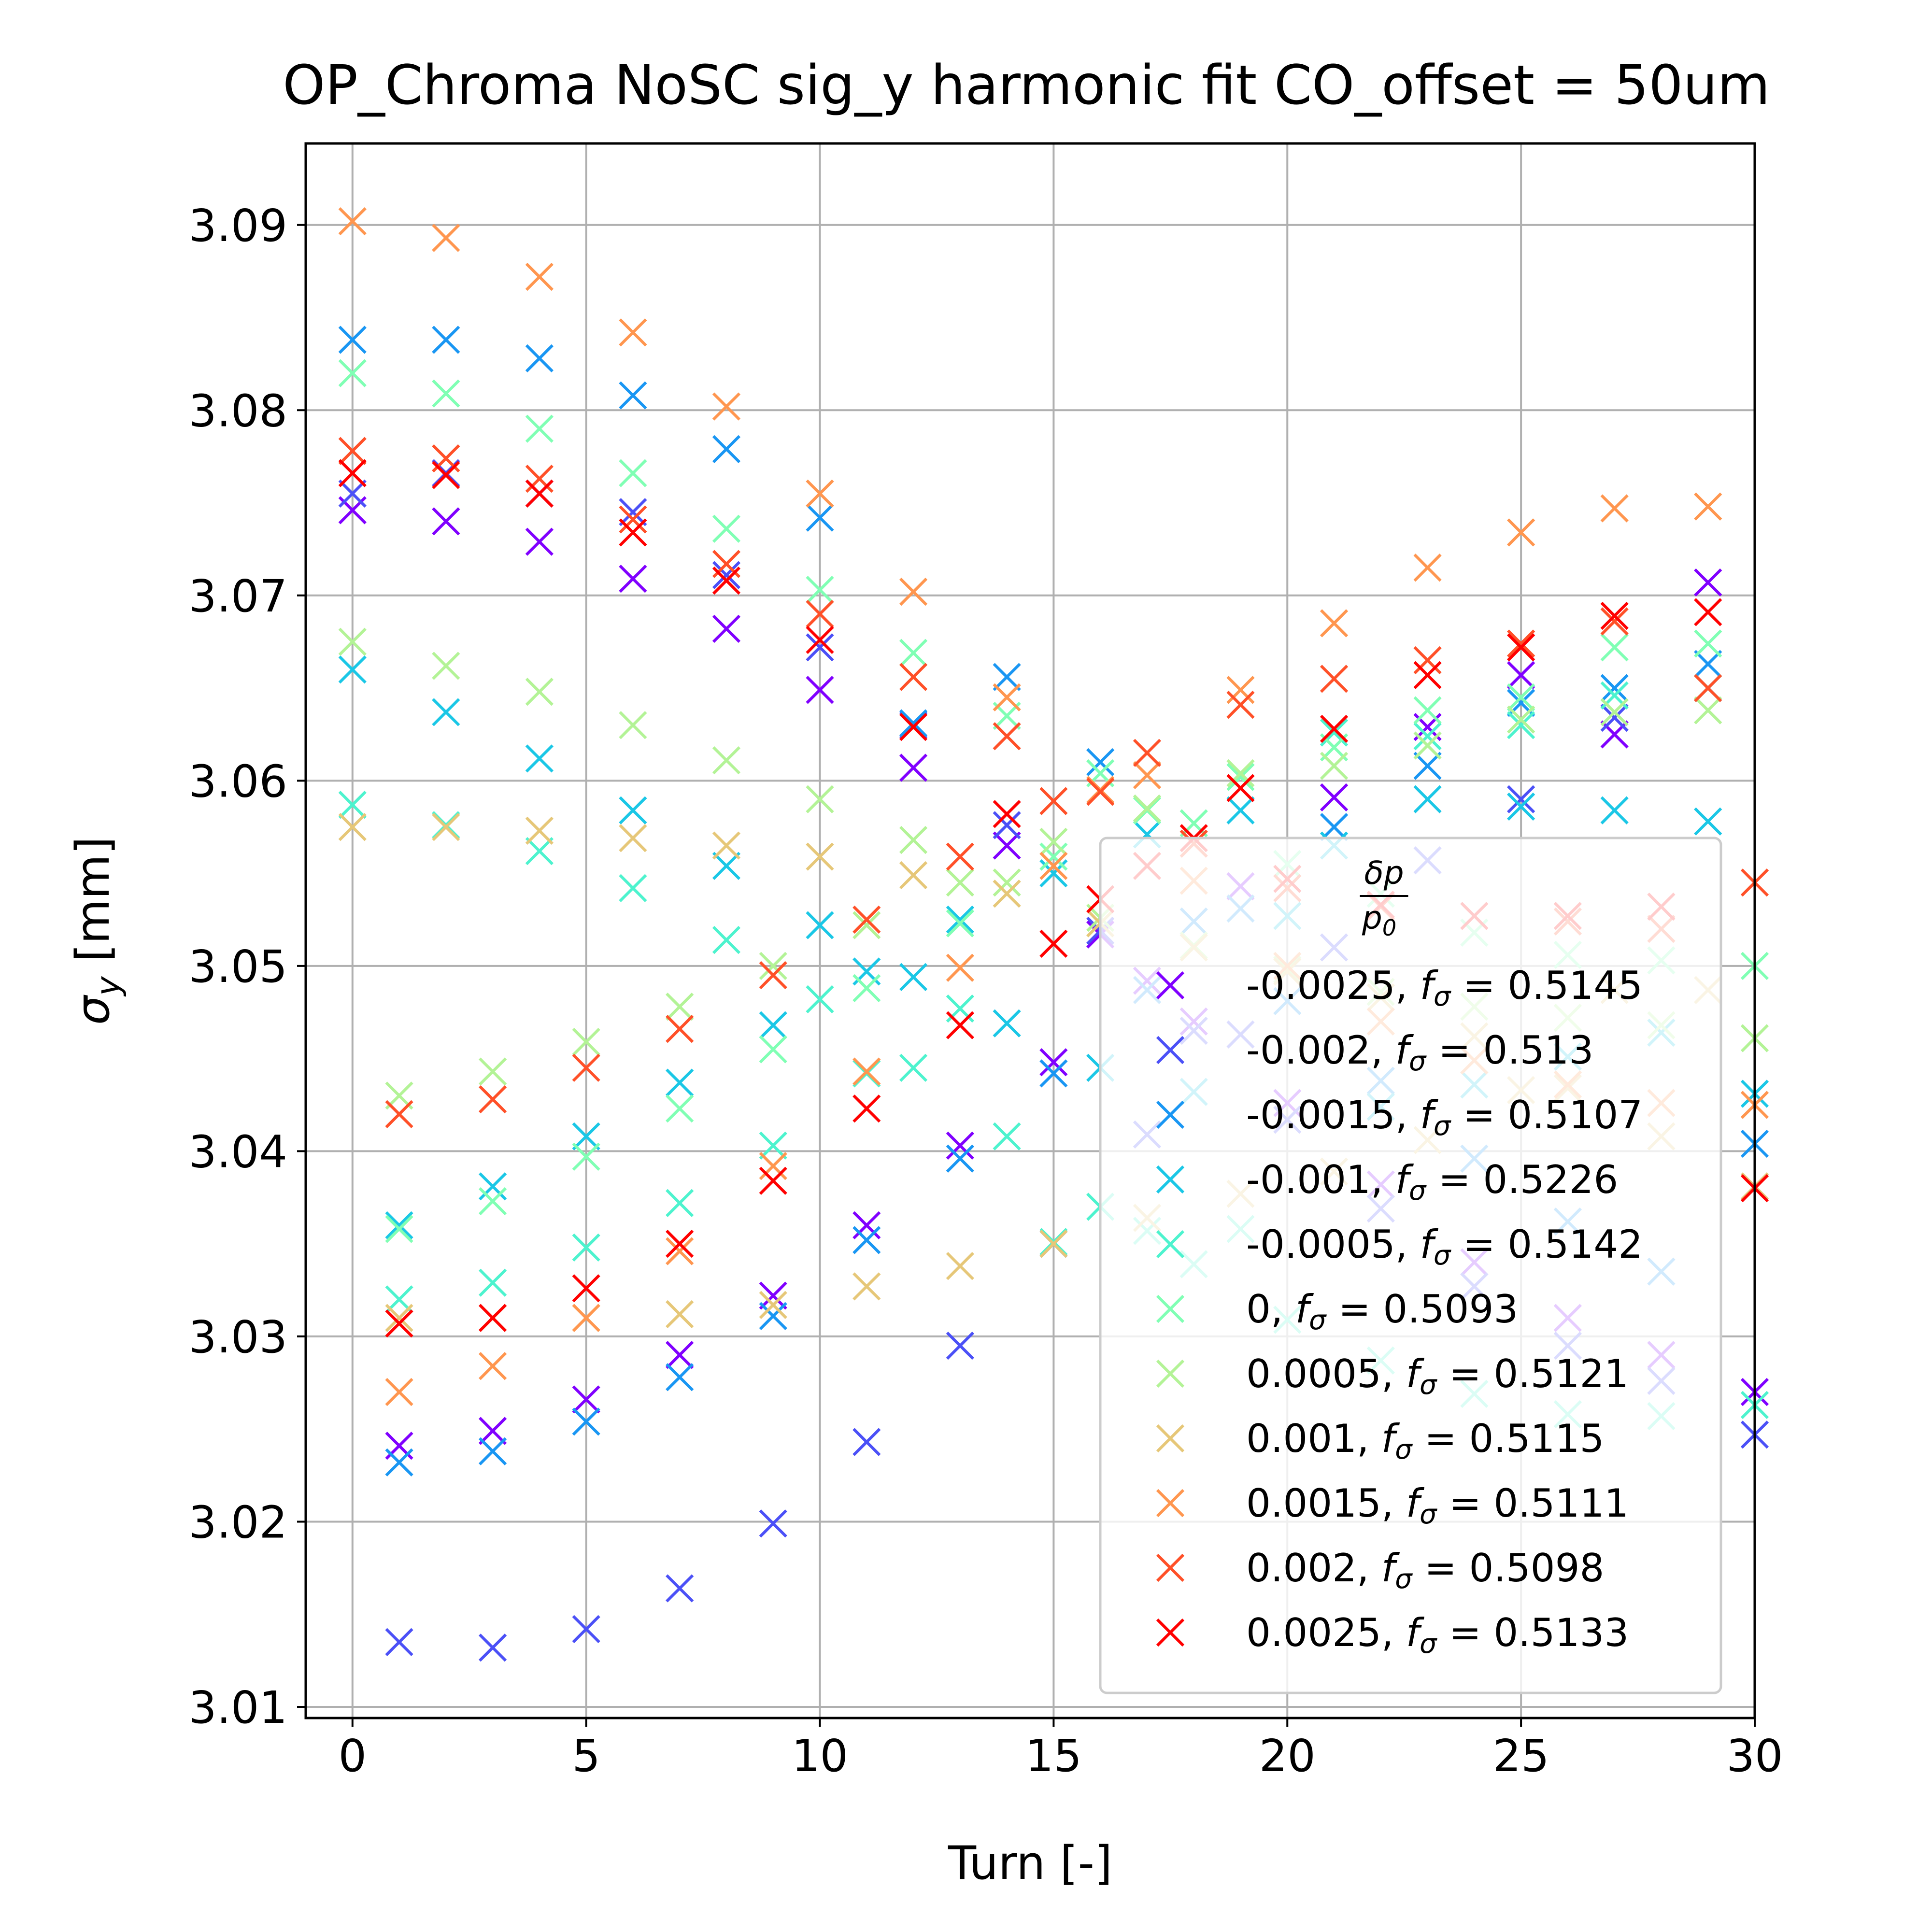 The width and height of the screenshot is (1932, 1932). Describe the element at coordinates (1030, 1863) in the screenshot. I see `x-axis-label: Turn [-]` at that location.